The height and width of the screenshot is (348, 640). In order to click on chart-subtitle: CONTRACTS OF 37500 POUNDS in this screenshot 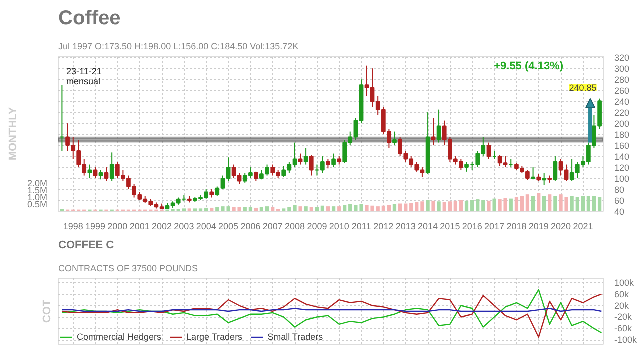, I will do `click(128, 269)`.